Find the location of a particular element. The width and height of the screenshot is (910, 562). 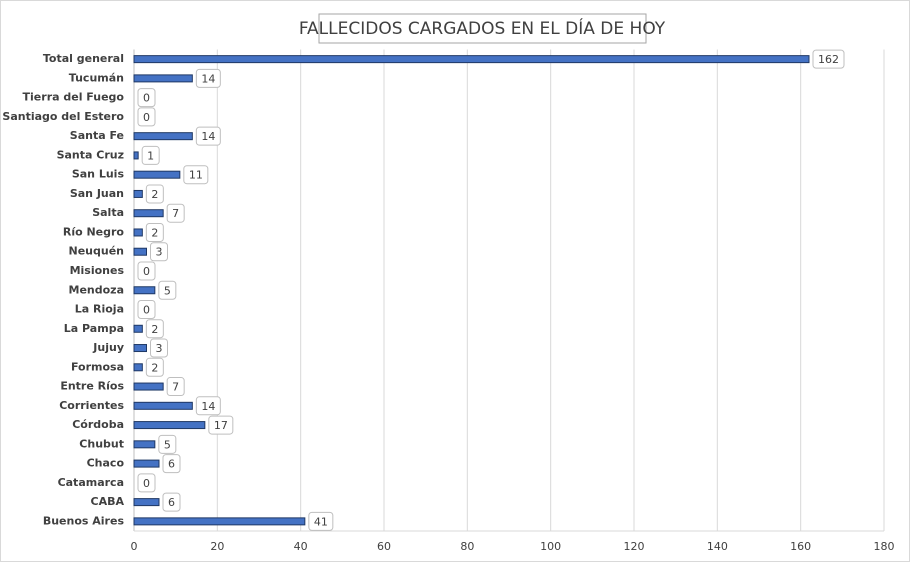

data-label: 17 is located at coordinates (221, 425).